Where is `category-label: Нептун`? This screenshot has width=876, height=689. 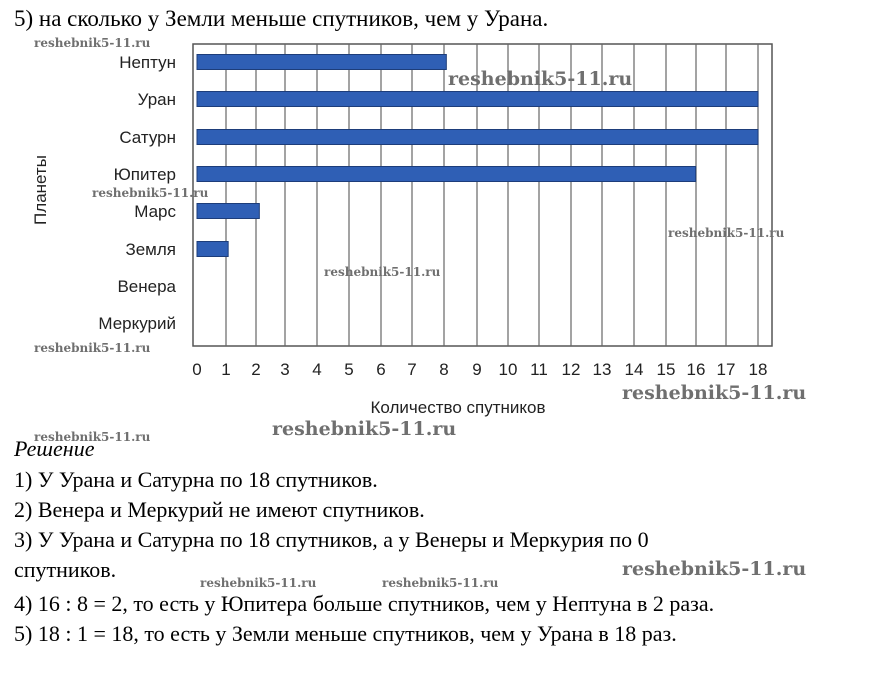
category-label: Нептун is located at coordinates (147, 62).